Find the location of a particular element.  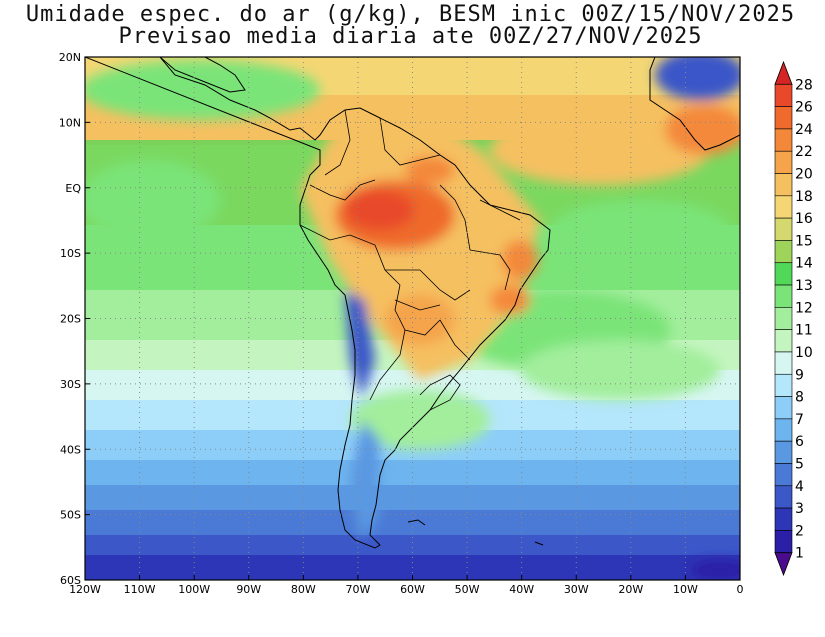

y-axis: 20N 10N EQ 10S 20S 30S 40S 50S 60S is located at coordinates (74, 319).